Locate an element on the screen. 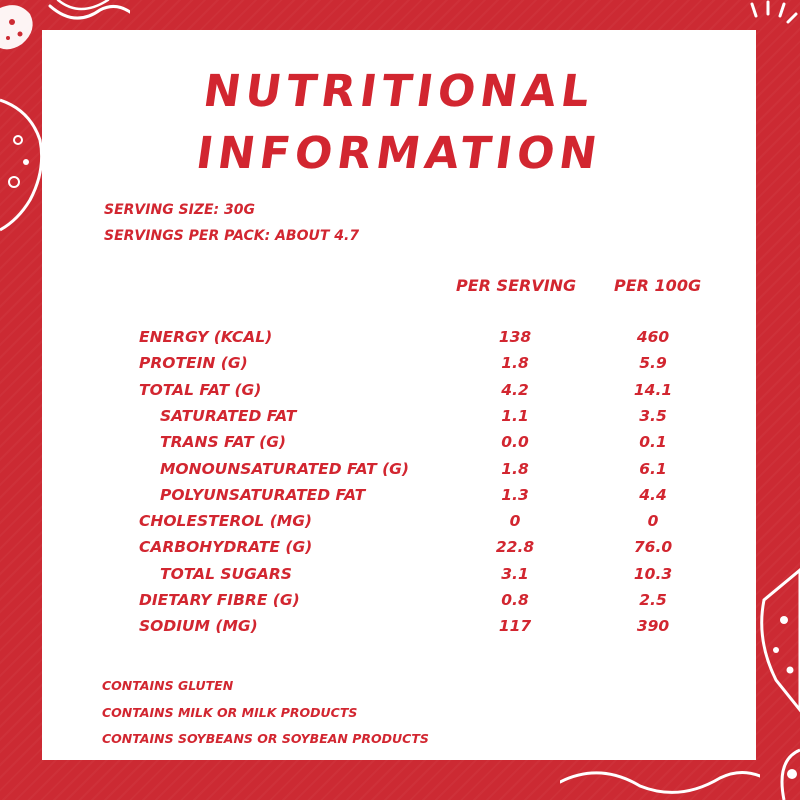 The image size is (800, 800). allergen-line: CONTAINS GLUTEN is located at coordinates (168, 685).